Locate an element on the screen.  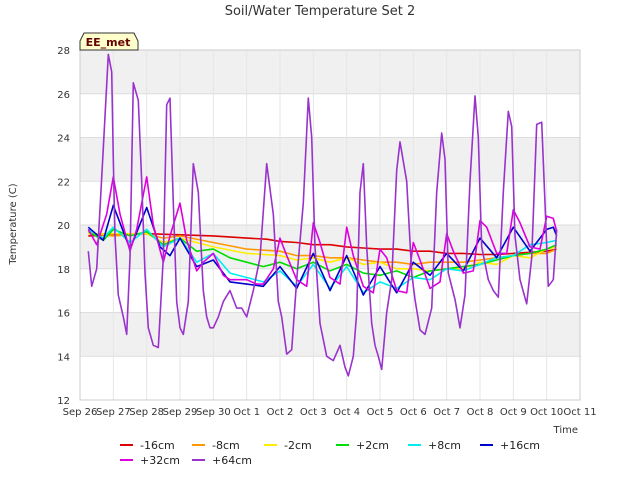
x-tick-label: Oct 4 is located at coordinates (346, 412).